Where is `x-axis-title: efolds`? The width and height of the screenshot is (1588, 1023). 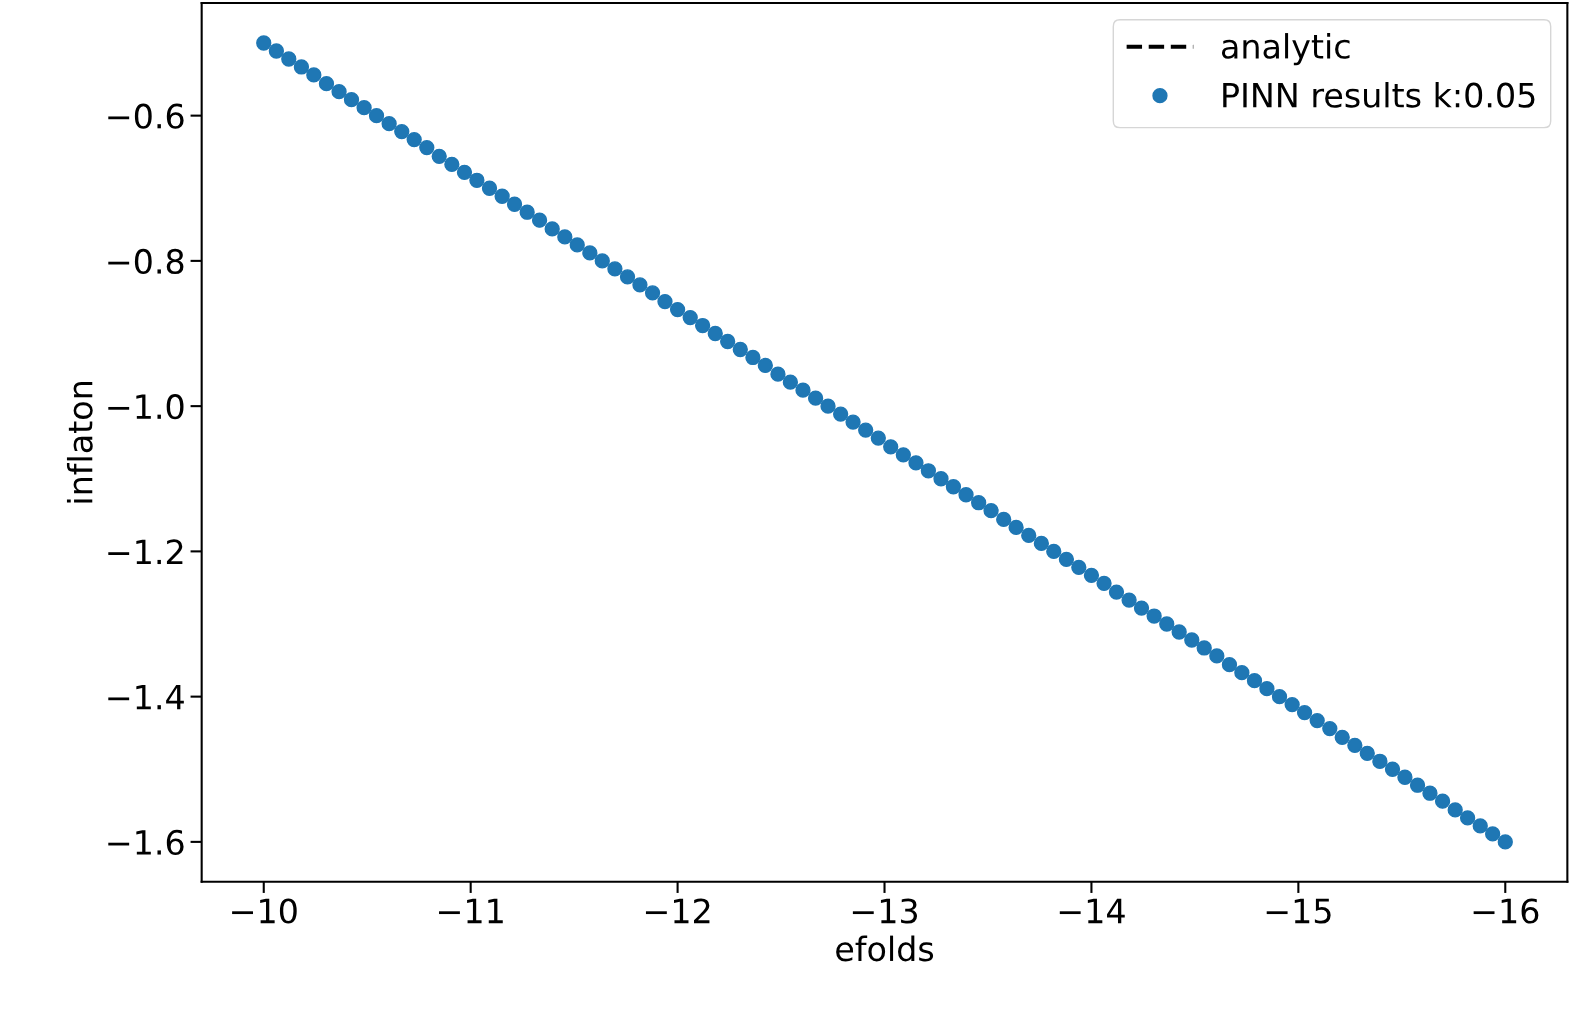 x-axis-title: efolds is located at coordinates (885, 948).